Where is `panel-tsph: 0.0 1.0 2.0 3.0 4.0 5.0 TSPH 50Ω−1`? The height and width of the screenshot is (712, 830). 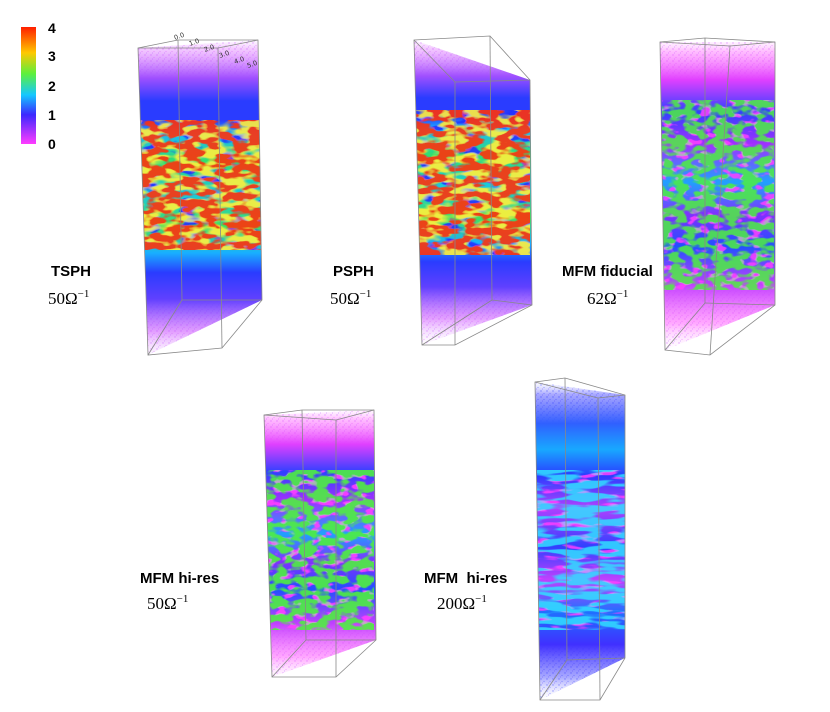
panel-tsph: 0.0 1.0 2.0 3.0 4.0 5.0 TSPH 50Ω−1 is located at coordinates (155, 193).